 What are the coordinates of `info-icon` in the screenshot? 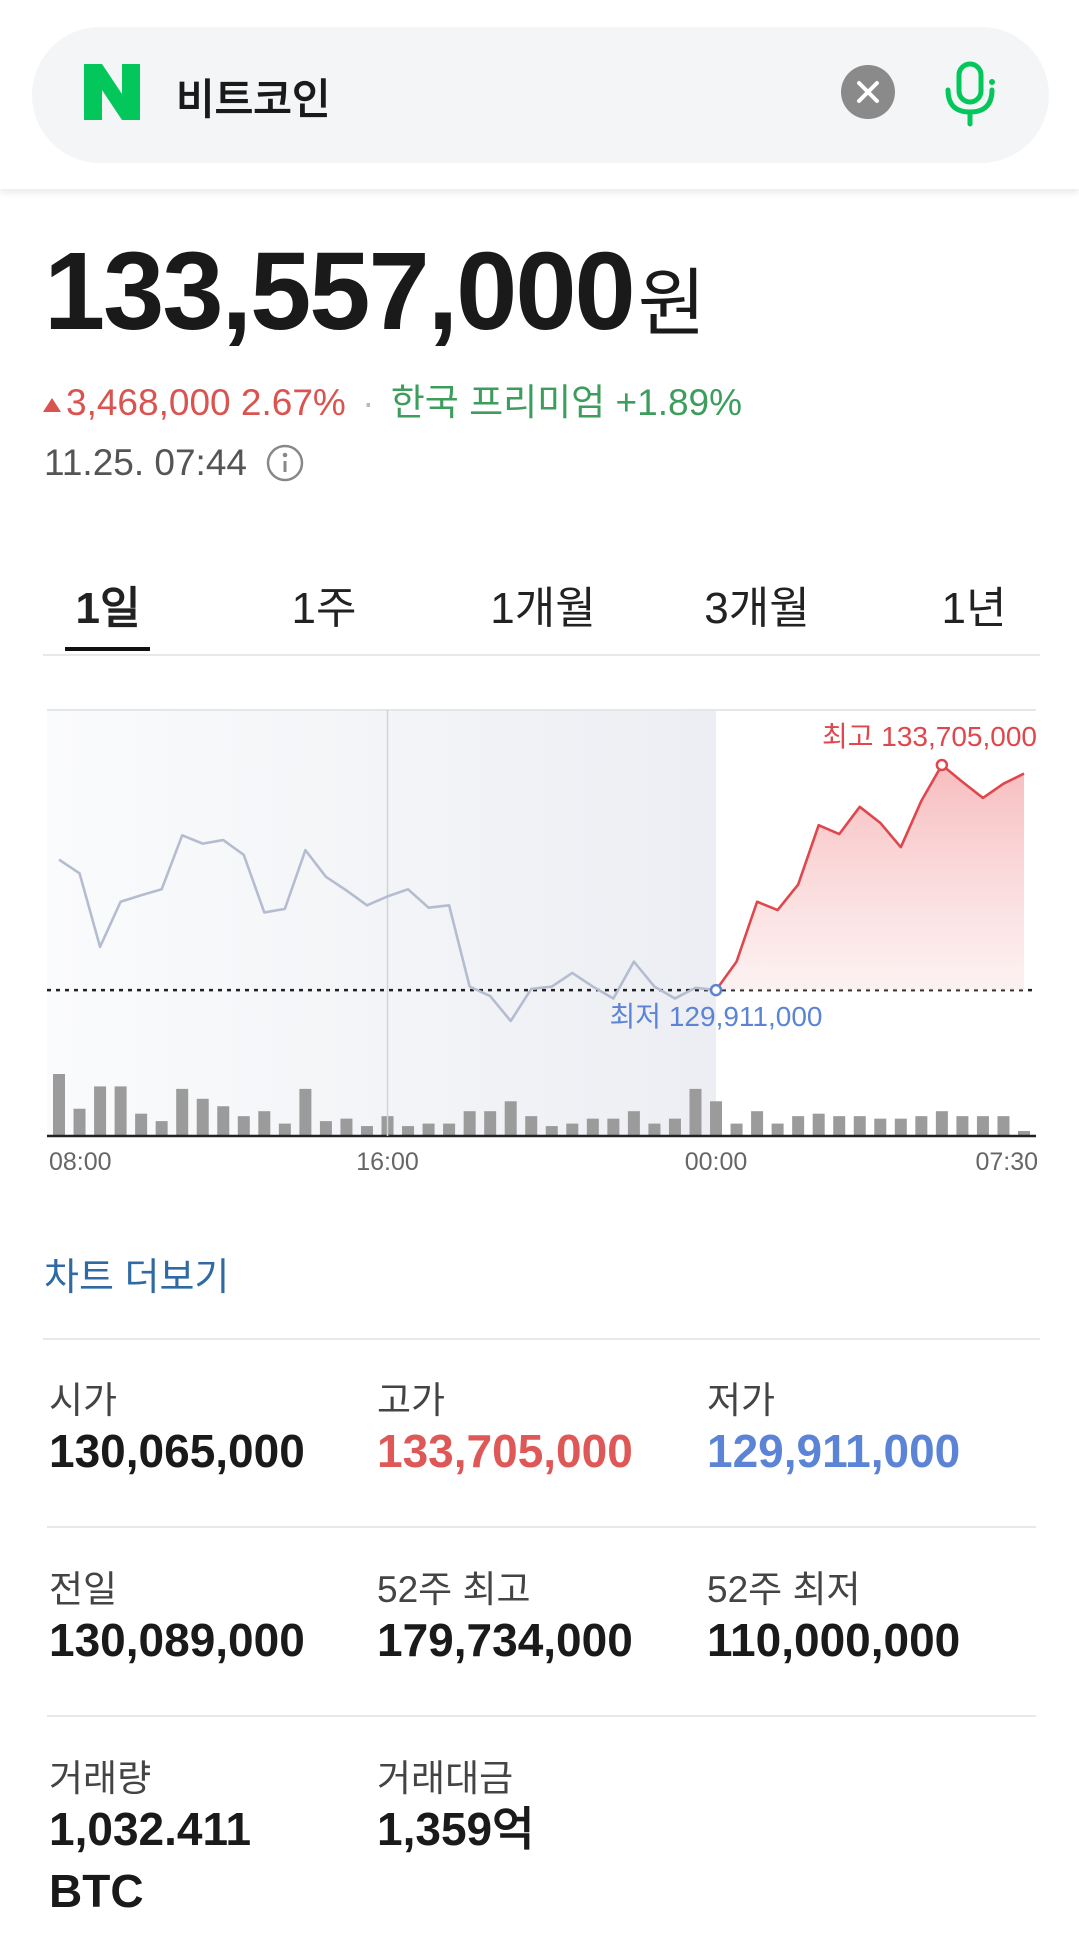 It's located at (285, 463).